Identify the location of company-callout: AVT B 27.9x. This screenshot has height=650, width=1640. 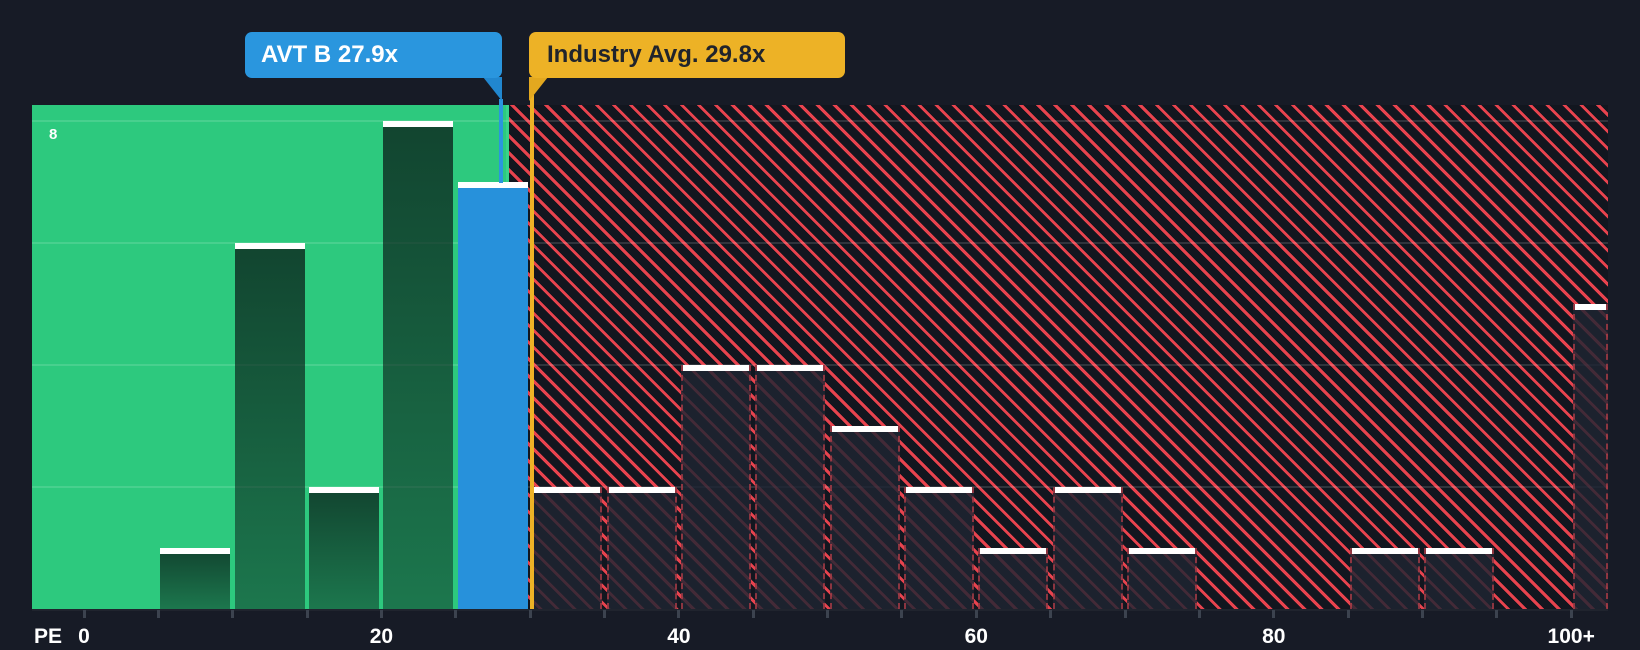
(373, 55).